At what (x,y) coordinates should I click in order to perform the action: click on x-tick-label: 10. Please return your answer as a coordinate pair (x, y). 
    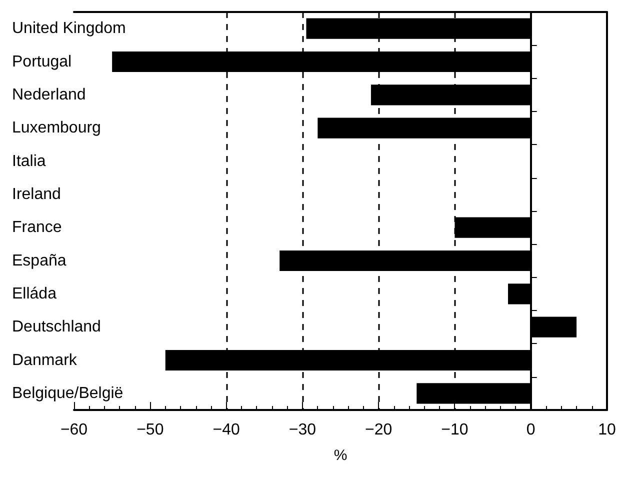
    Looking at the image, I should click on (607, 430).